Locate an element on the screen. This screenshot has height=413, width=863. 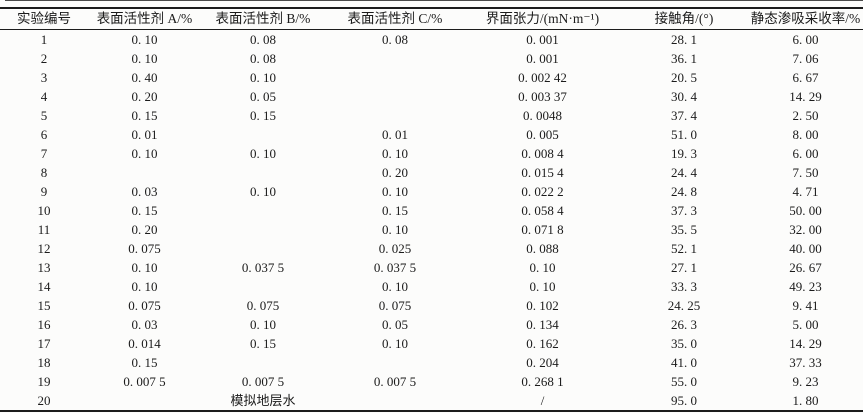
table-cell: 6. 67 is located at coordinates (805, 77).